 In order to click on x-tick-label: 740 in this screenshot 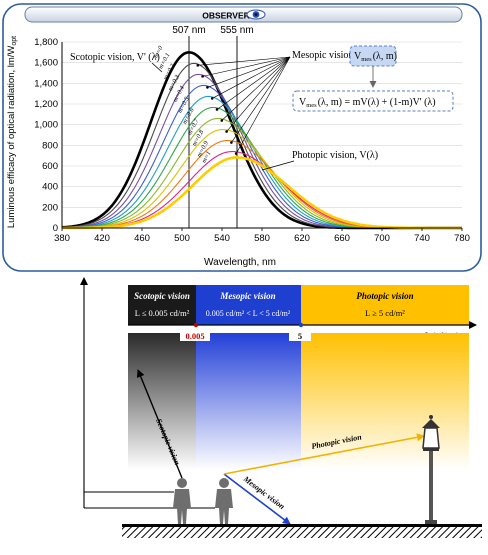, I will do `click(422, 238)`.